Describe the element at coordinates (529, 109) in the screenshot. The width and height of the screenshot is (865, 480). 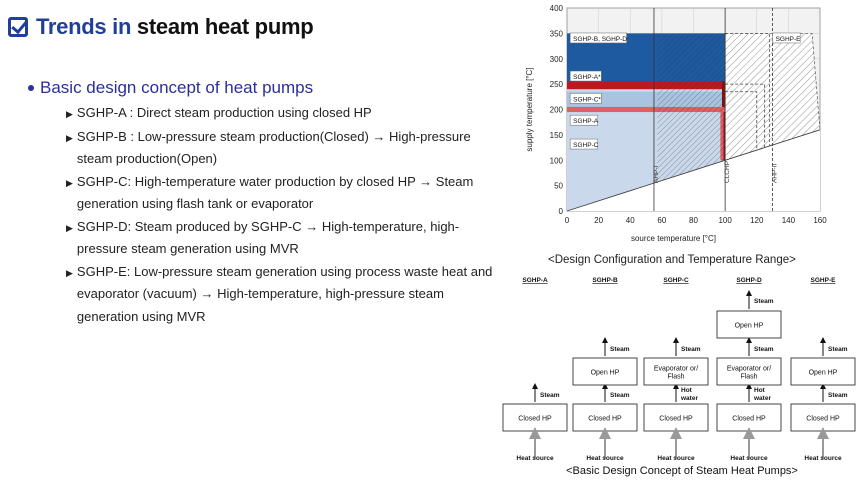
I see `y-axis-label: supply temperature [°C]` at that location.